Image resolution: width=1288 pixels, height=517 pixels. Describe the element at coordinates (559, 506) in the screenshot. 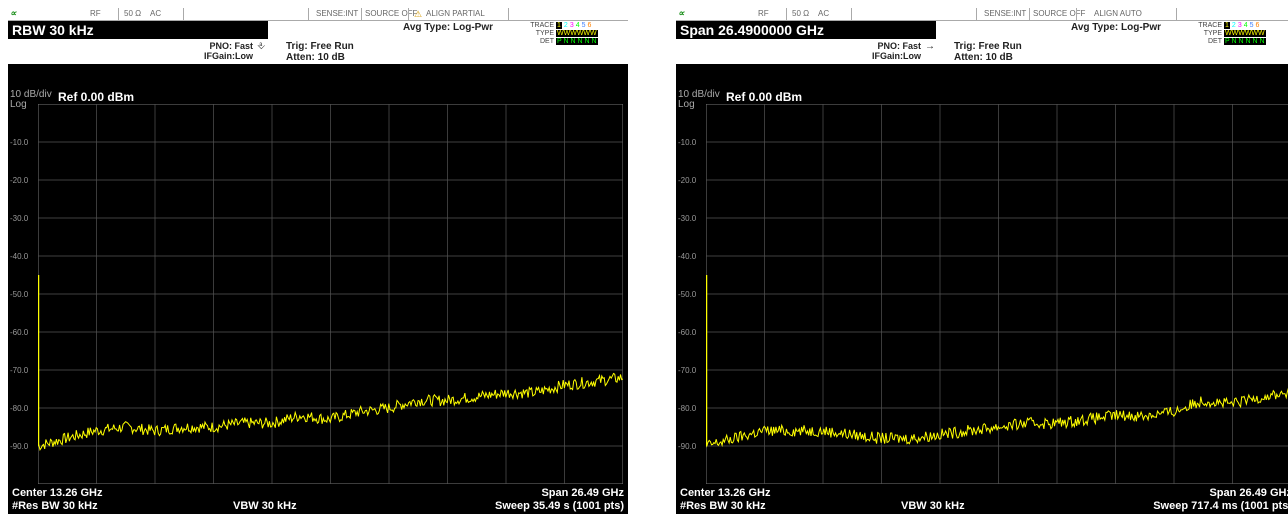

I see `sweep: Sweep 35.49 s (1001 pts)` at that location.